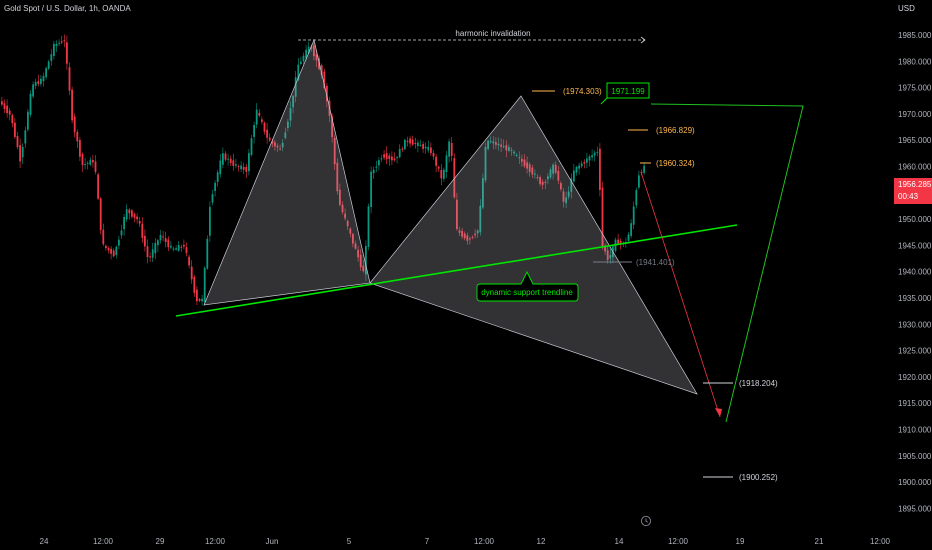 This screenshot has height=550, width=932. Describe the element at coordinates (915, 219) in the screenshot. I see `price-tick-label: 1950.000` at that location.